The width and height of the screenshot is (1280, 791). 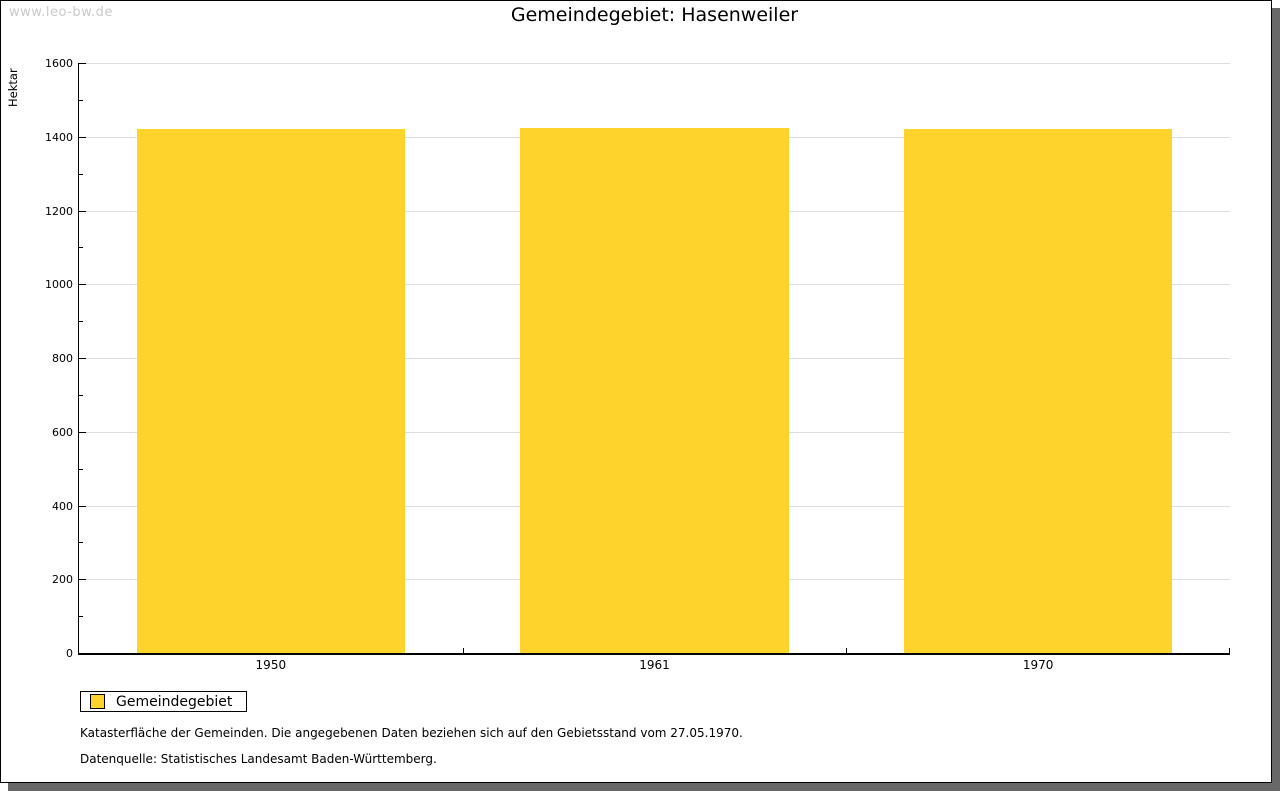 What do you see at coordinates (13, 87) in the screenshot?
I see `y-axis-label: Hektar` at bounding box center [13, 87].